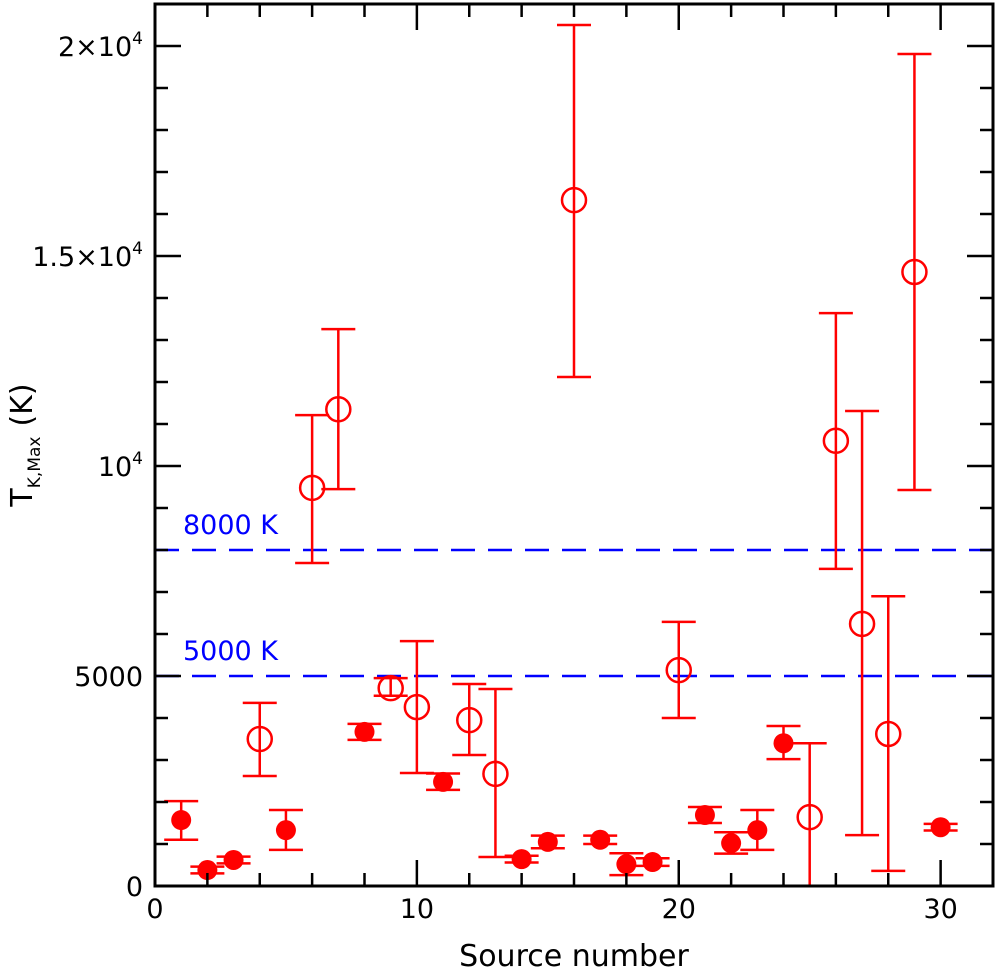 This screenshot has height=971, width=996. I want to click on y-tick-label: 1.5×10⁴, so click(87, 256).